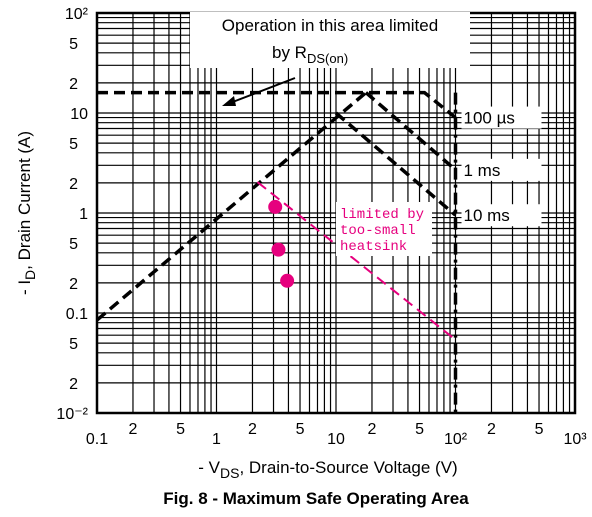 The width and height of the screenshot is (592, 517). Describe the element at coordinates (348, 467) in the screenshot. I see `x-axis-title: , Drain-to-Source Voltage (V)` at that location.